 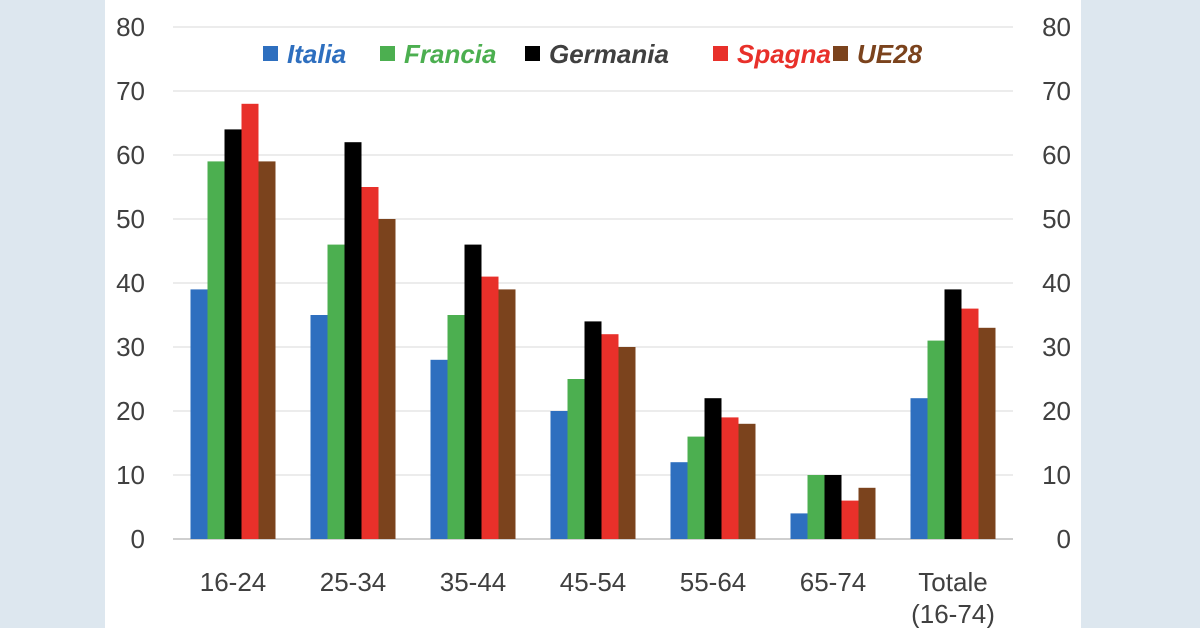 What do you see at coordinates (1056, 27) in the screenshot?
I see `y-tick-label-right: 80` at bounding box center [1056, 27].